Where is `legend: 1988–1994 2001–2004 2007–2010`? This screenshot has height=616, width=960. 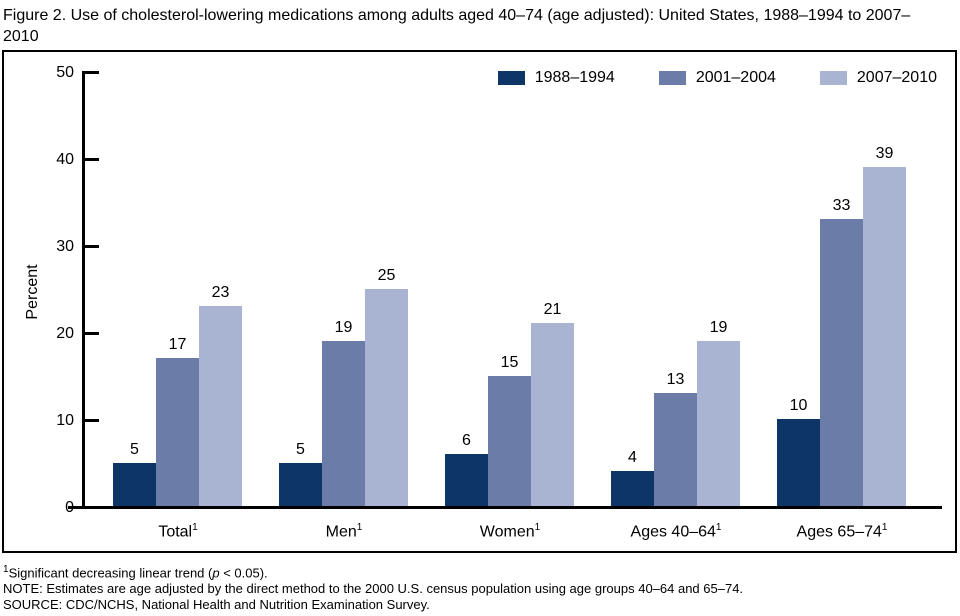
legend: 1988–1994 2001–2004 2007–2010 is located at coordinates (717, 78).